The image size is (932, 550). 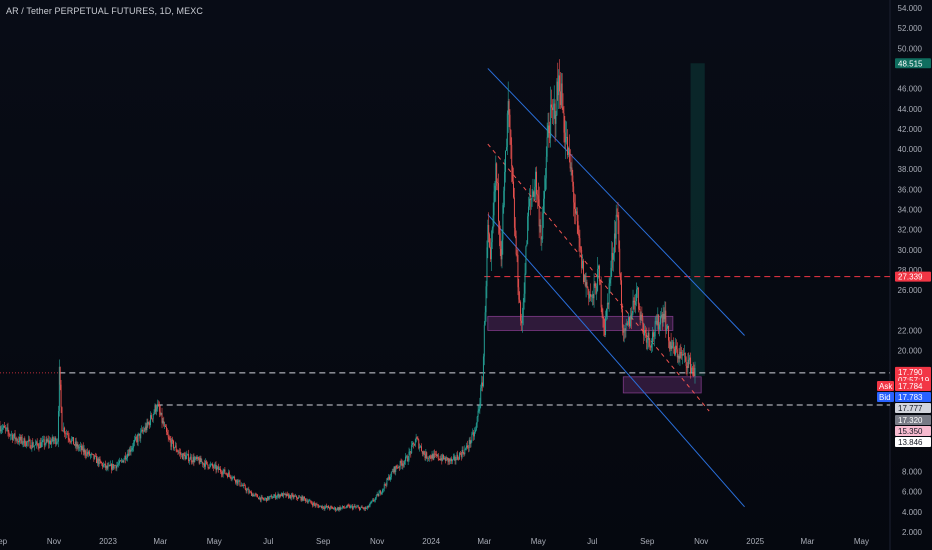 What do you see at coordinates (910, 169) in the screenshot?
I see `y-tick-label: 38.000` at bounding box center [910, 169].